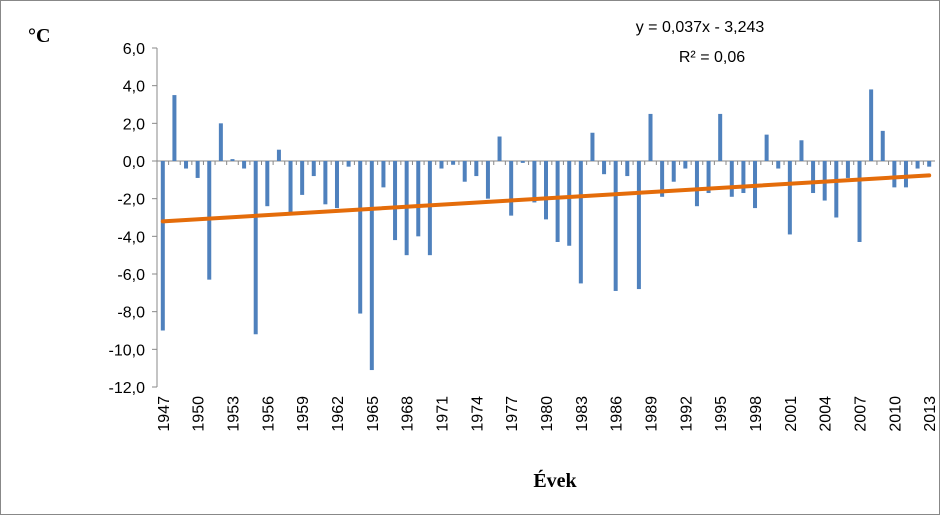 Image resolution: width=940 pixels, height=515 pixels. I want to click on y-tick-label: -10,0, so click(127, 350).